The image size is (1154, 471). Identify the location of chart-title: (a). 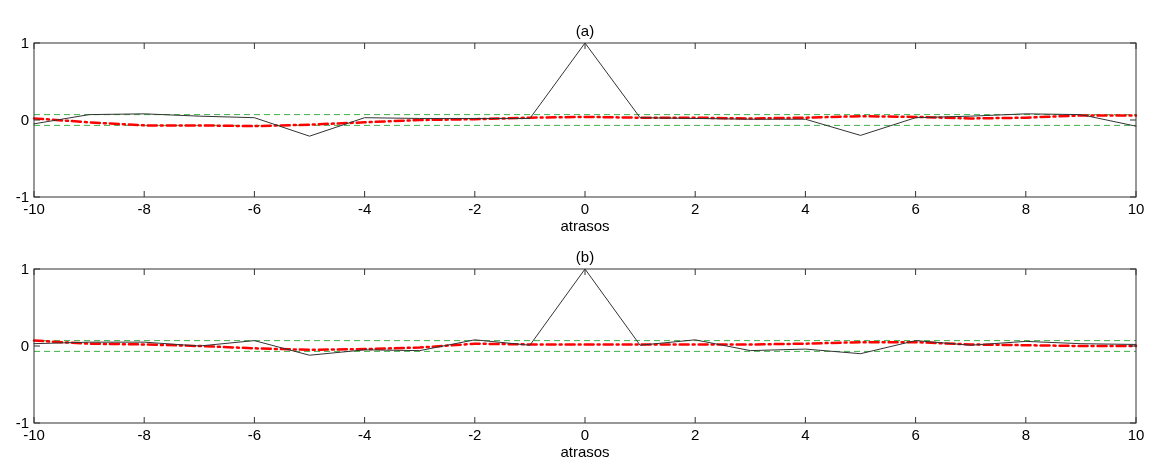
(585, 30).